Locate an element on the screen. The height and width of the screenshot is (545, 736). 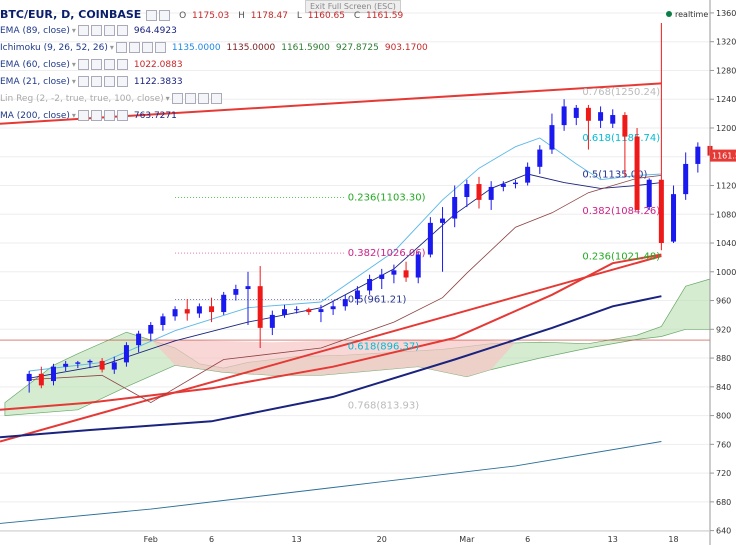
y-tick-label: 1240 is located at coordinates (726, 99).